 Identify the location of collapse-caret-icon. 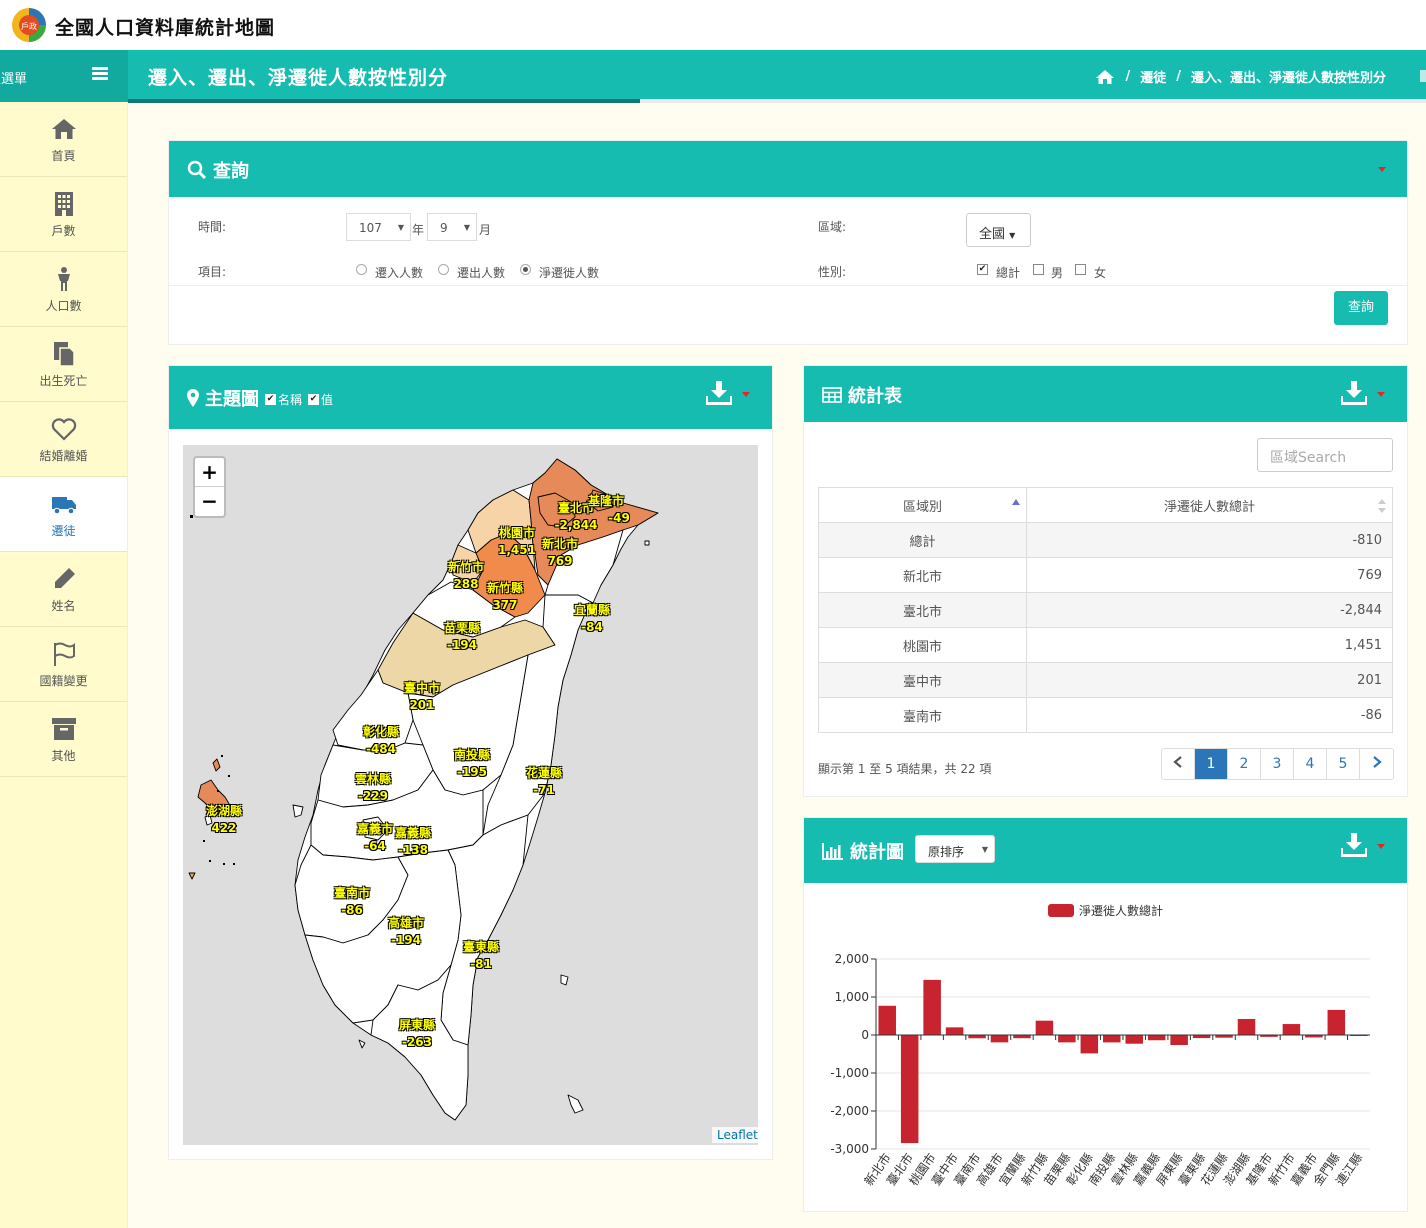
(1382, 169).